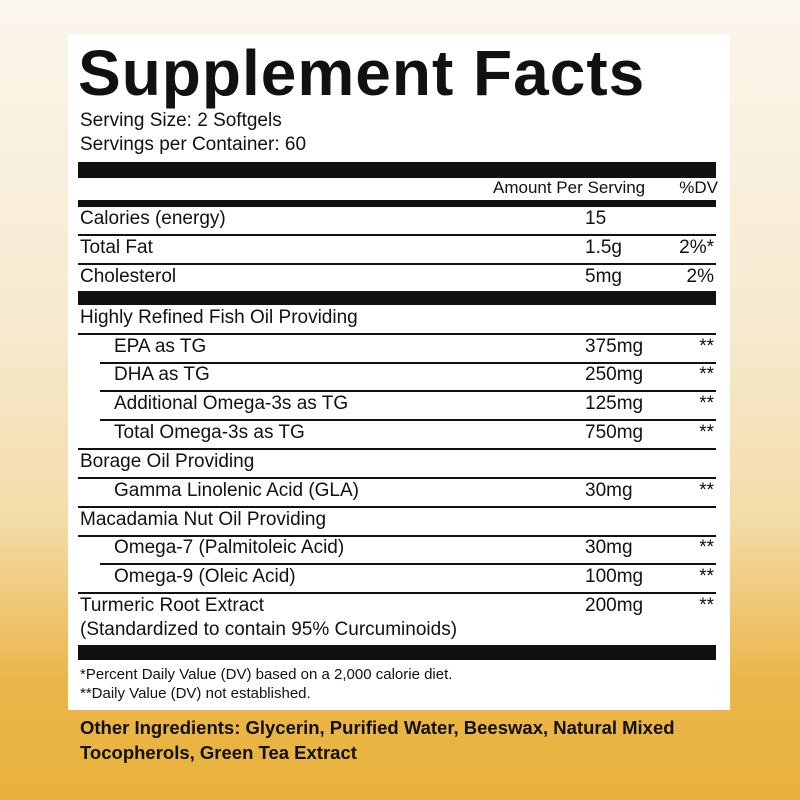 This screenshot has height=800, width=800. Describe the element at coordinates (614, 432) in the screenshot. I see `row-amount: 750mg` at that location.